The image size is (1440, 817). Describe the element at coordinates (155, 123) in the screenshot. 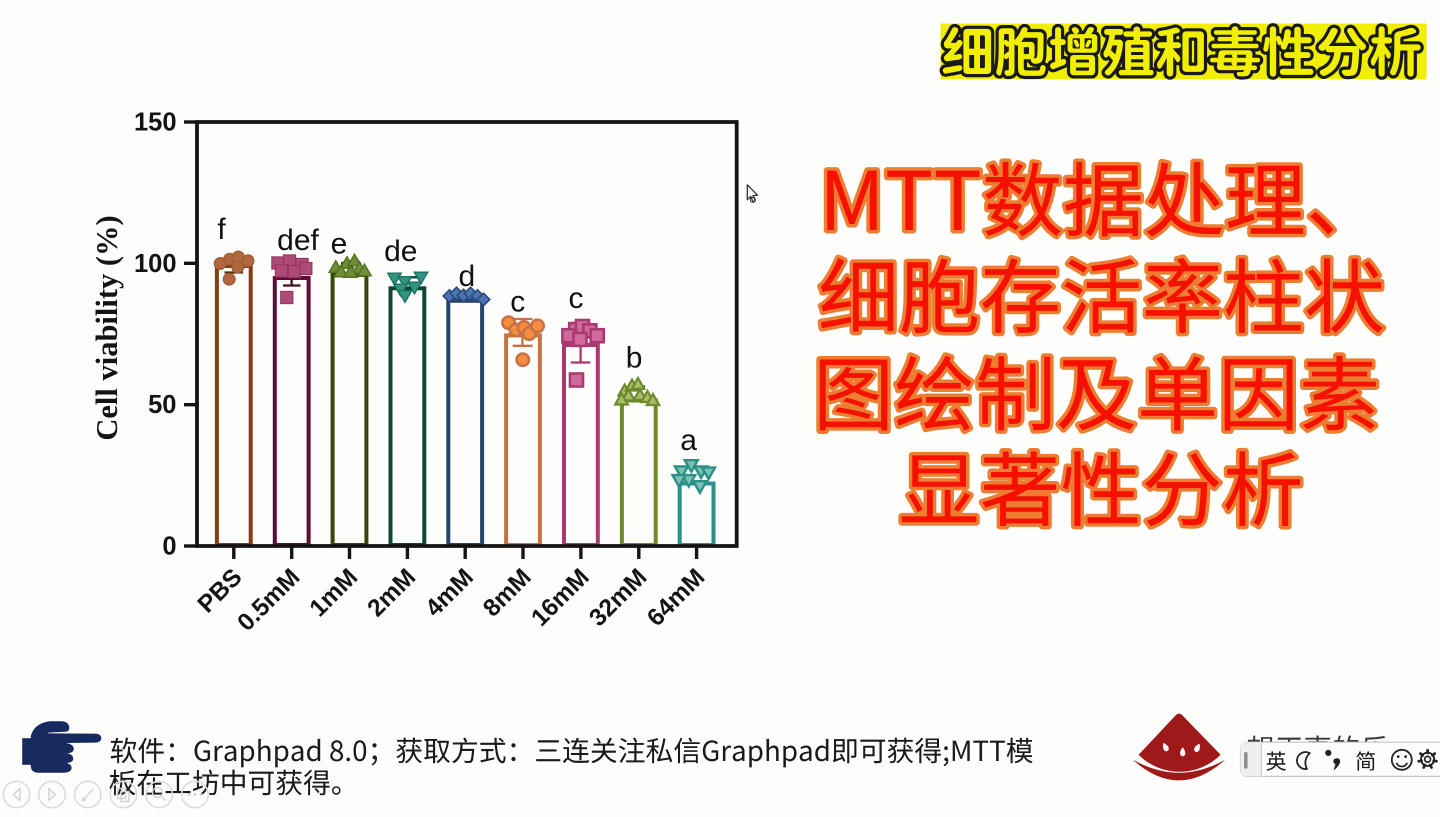

I see `svg-text: 150` at that location.